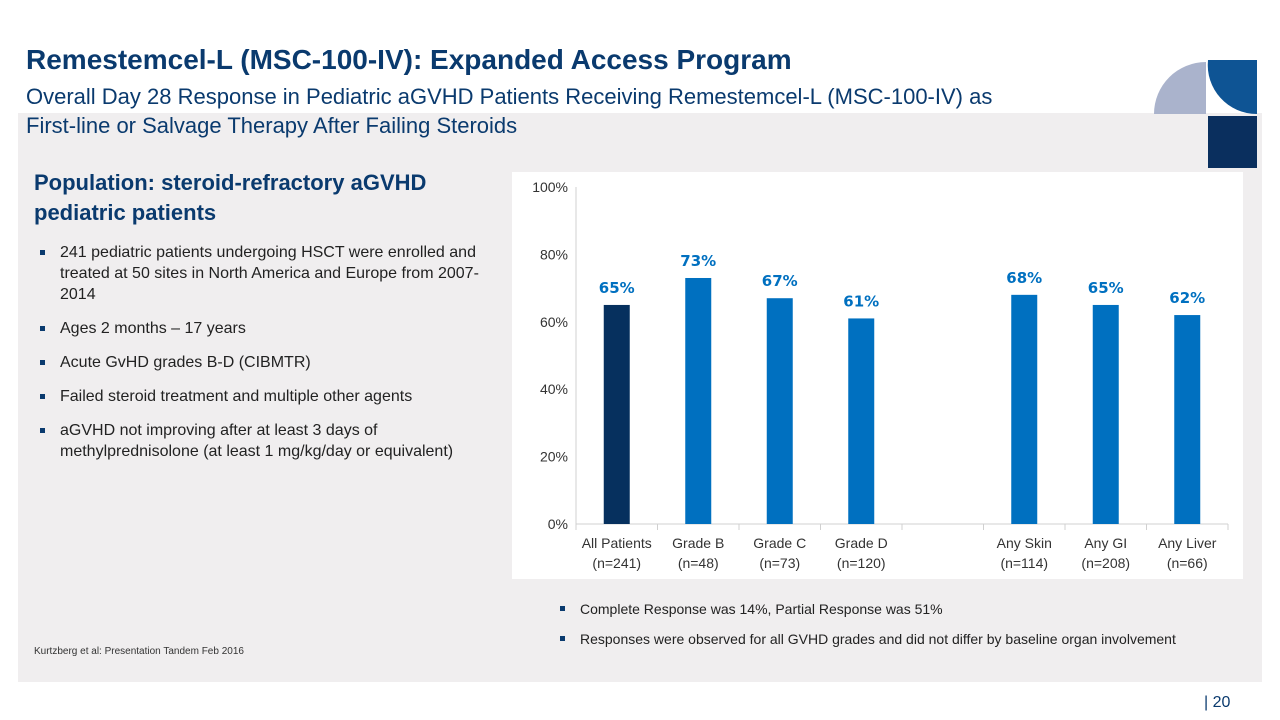  I want to click on company-logo, so click(1205, 114).